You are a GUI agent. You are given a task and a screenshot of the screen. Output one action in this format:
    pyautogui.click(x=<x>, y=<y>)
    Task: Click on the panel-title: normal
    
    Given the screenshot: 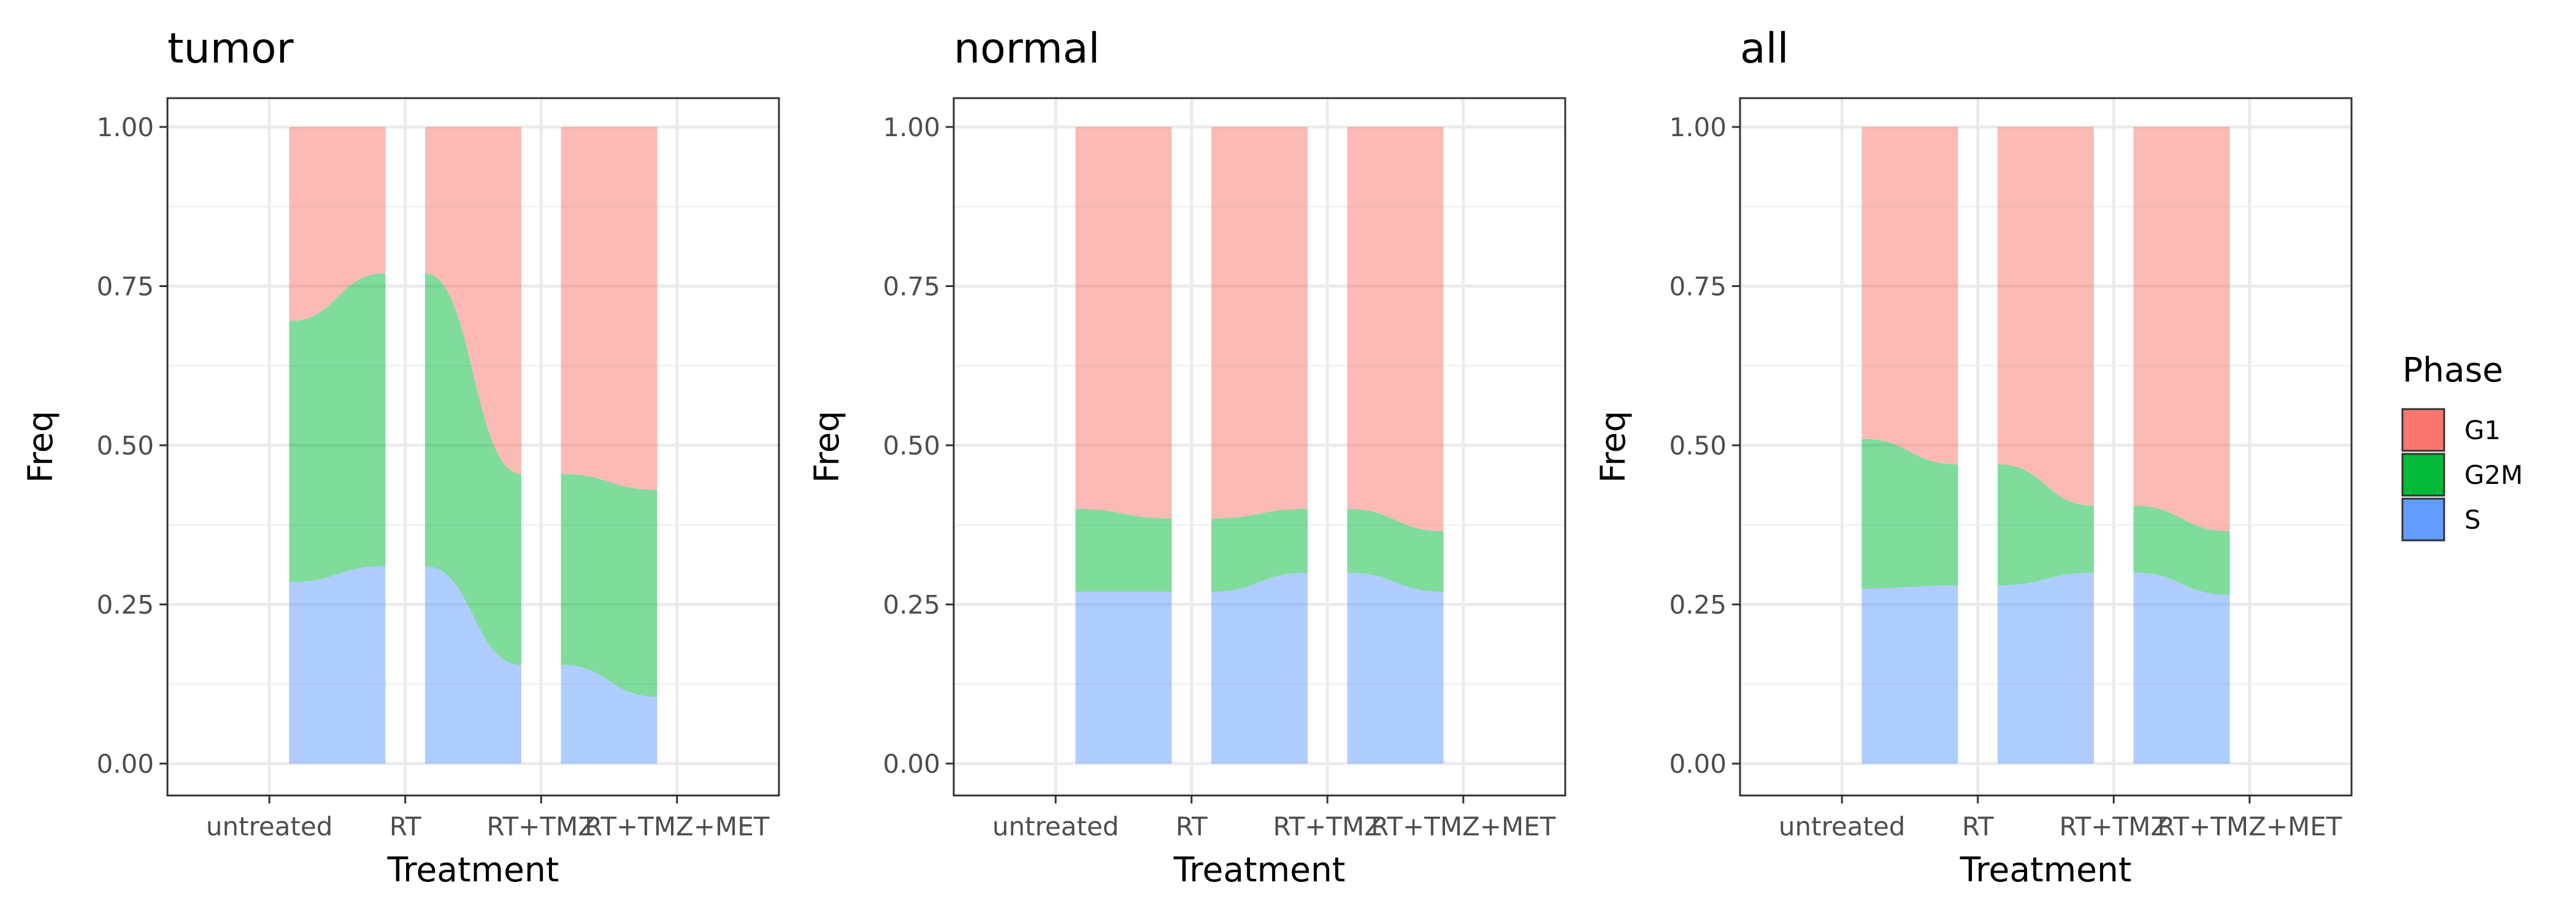 What is the action you would take?
    pyautogui.click(x=1027, y=49)
    